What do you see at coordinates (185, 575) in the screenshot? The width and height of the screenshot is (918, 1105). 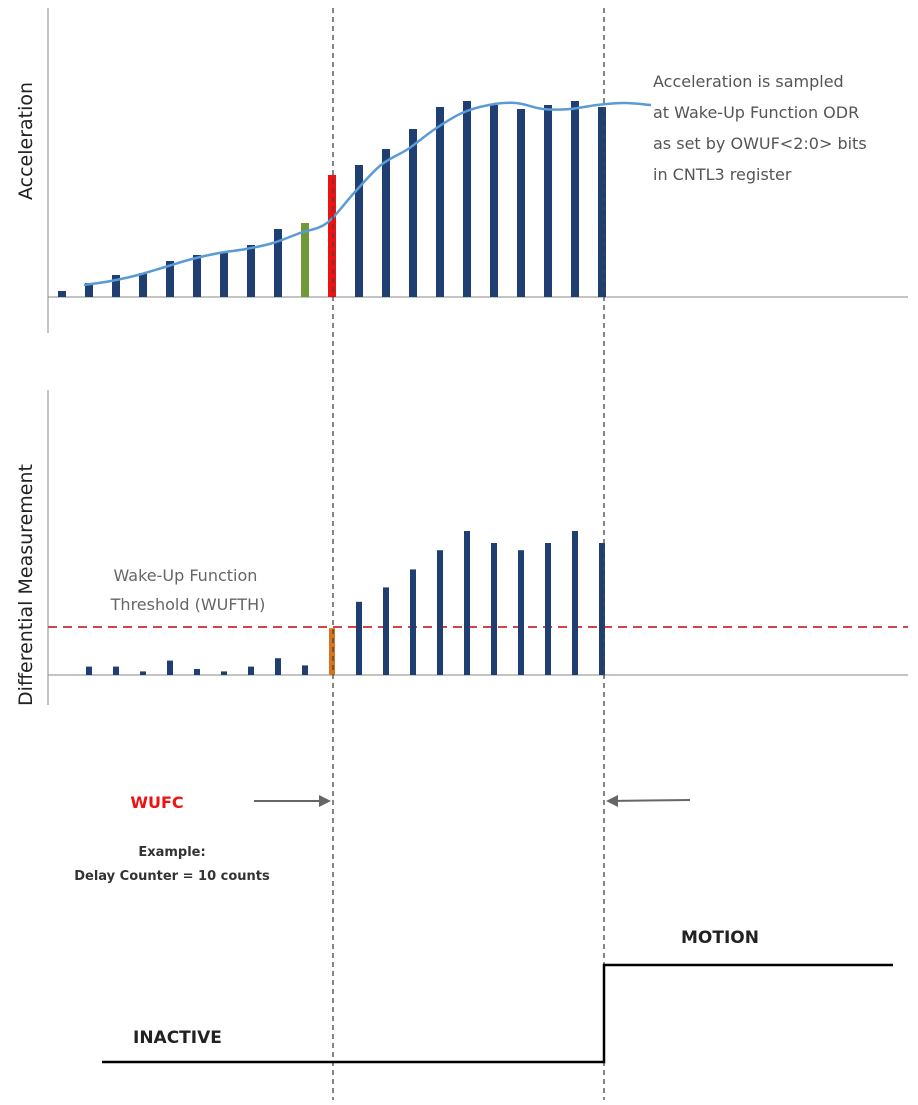 I see `threshold-label-line: Wake-Up Function` at bounding box center [185, 575].